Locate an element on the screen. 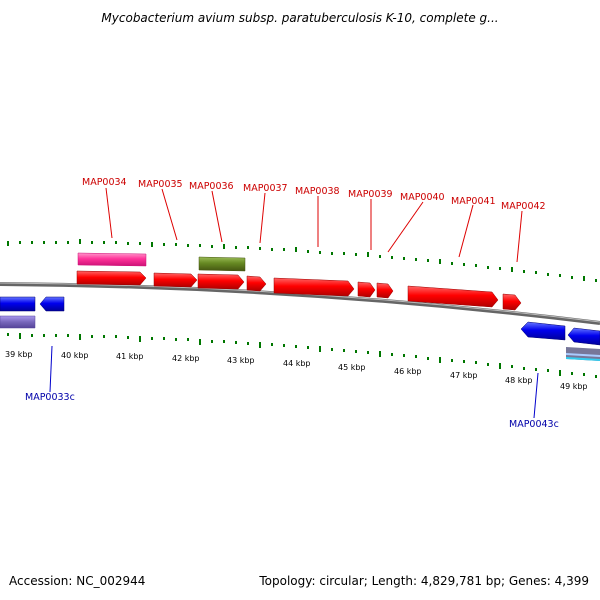 The height and width of the screenshot is (600, 600). gene-arrow-map0033c is located at coordinates (52, 304).